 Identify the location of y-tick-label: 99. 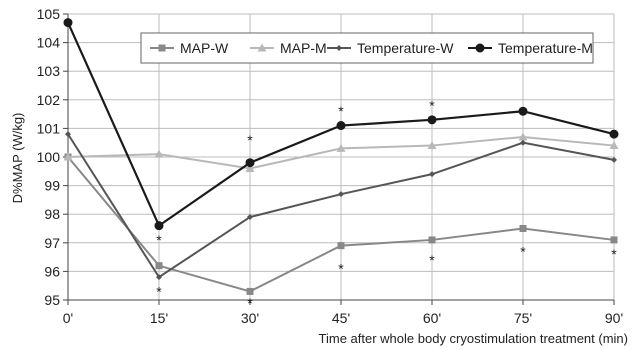
(52, 186).